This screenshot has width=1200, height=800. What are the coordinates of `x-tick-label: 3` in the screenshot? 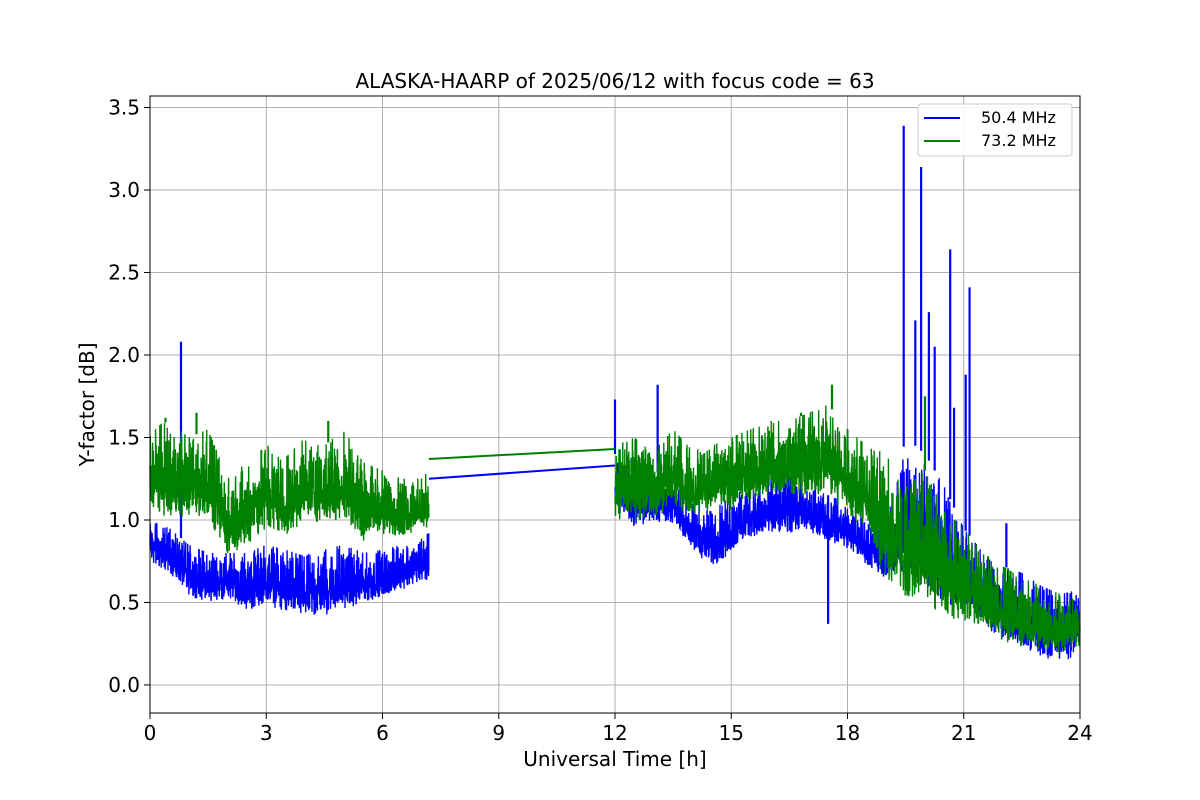 It's located at (266, 733).